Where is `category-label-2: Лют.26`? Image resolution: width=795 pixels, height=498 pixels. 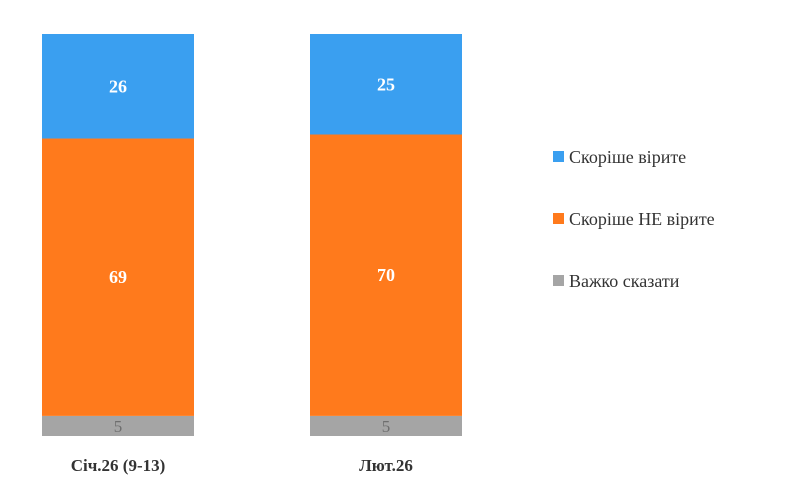 category-label-2: Лют.26 is located at coordinates (386, 465).